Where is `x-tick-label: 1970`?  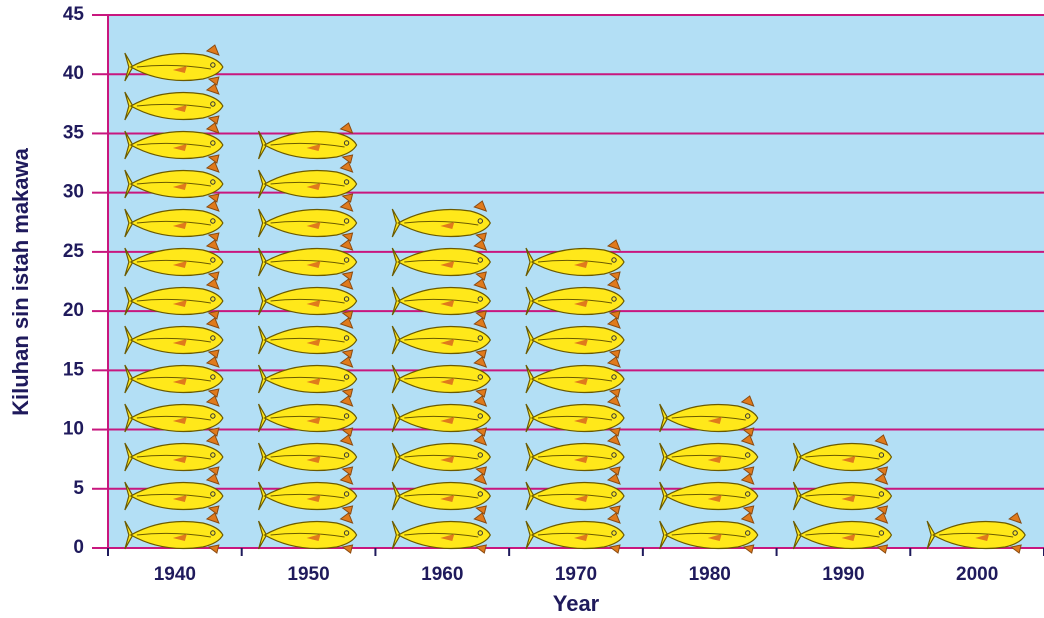
x-tick-label: 1970 is located at coordinates (576, 574).